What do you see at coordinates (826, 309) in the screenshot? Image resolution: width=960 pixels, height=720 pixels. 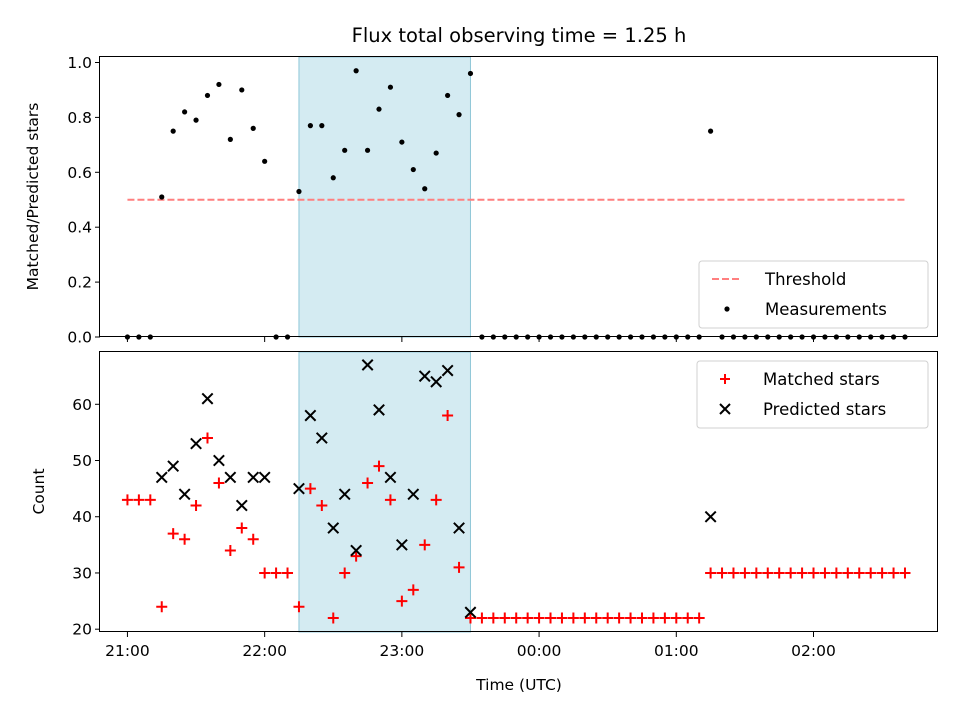 I see `legend-label: Measurements` at bounding box center [826, 309].